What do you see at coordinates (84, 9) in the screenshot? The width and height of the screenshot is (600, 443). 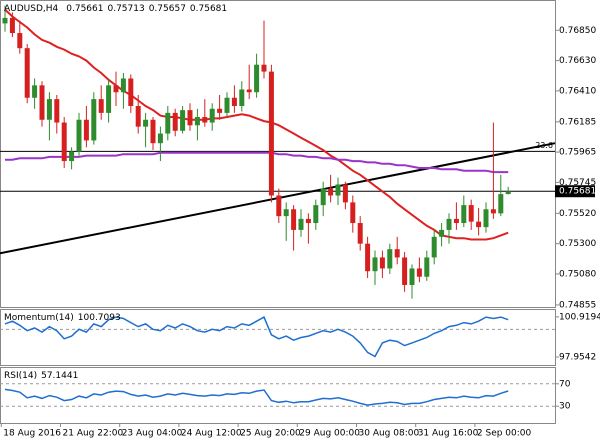 I see `header-field: 0.75661` at bounding box center [84, 9].